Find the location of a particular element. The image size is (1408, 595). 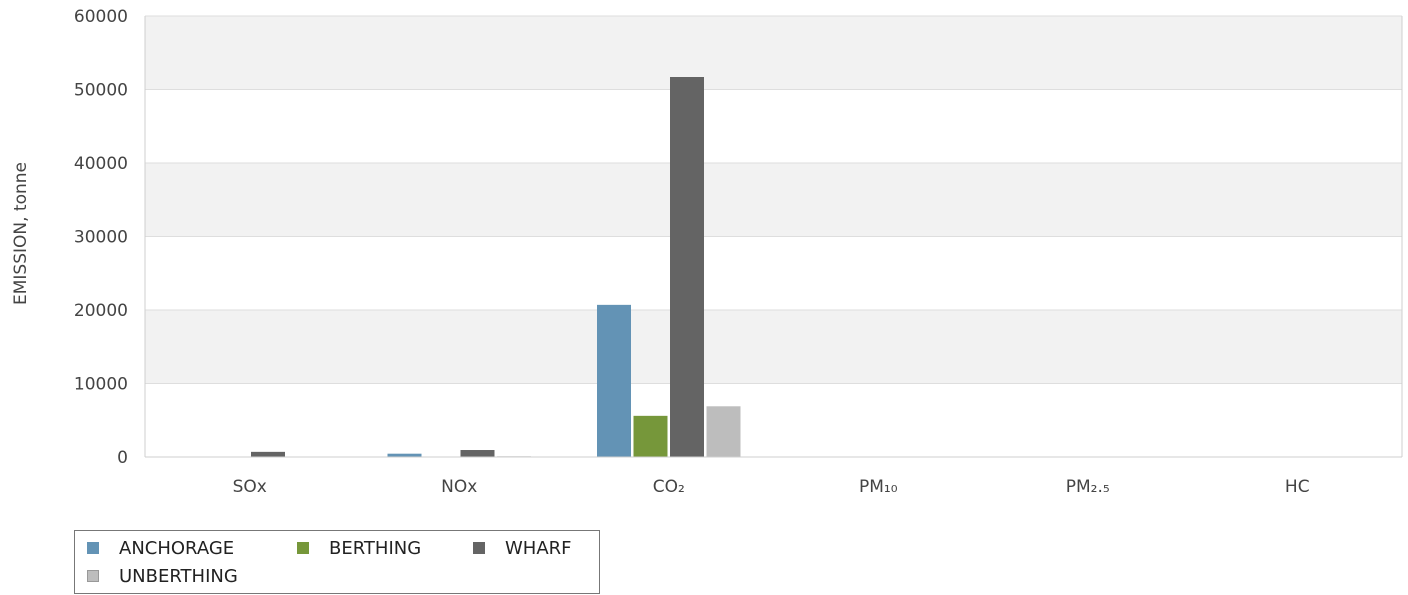

x-tick-label: PM₁₀ is located at coordinates (878, 487).